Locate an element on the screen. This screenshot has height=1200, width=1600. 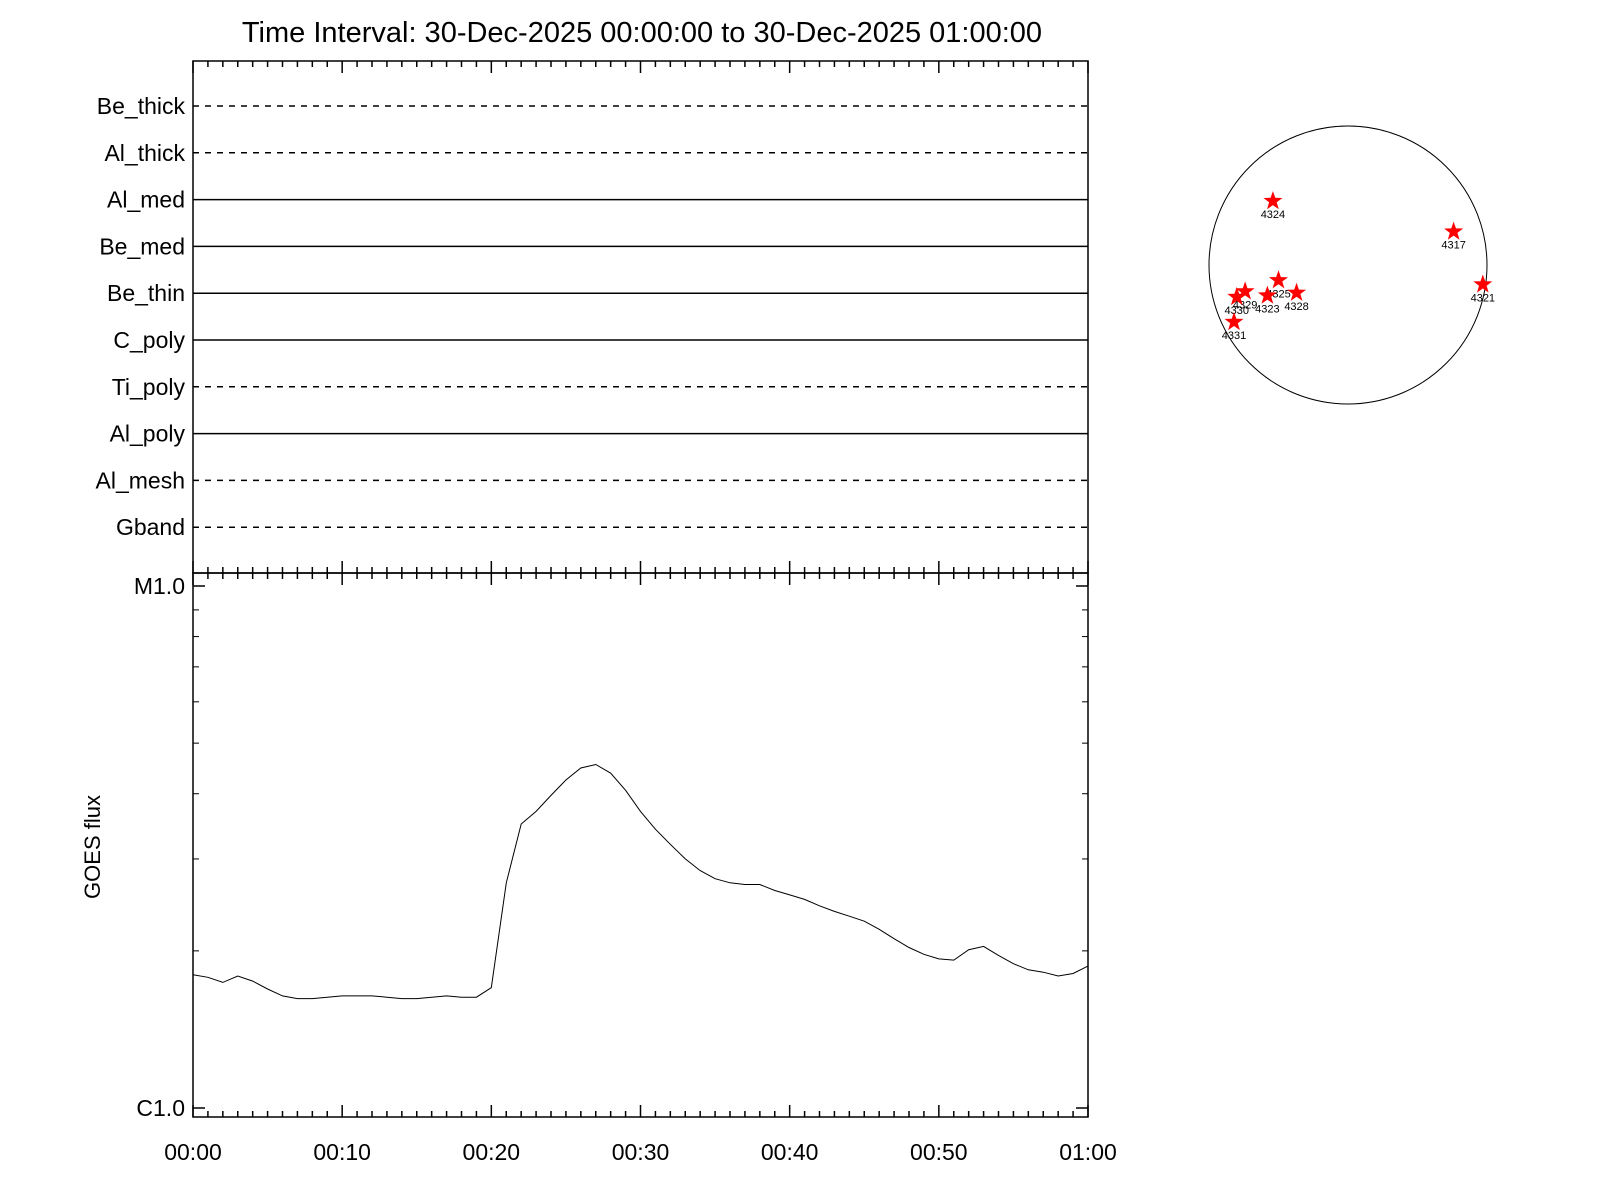
solar-disk-outline is located at coordinates (1348, 265).